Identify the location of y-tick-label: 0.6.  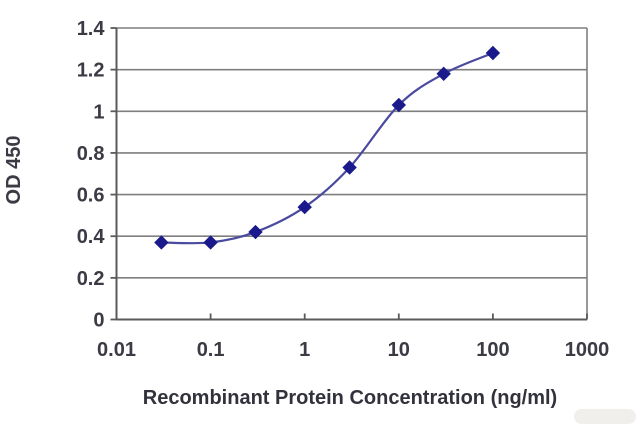
(91, 196).